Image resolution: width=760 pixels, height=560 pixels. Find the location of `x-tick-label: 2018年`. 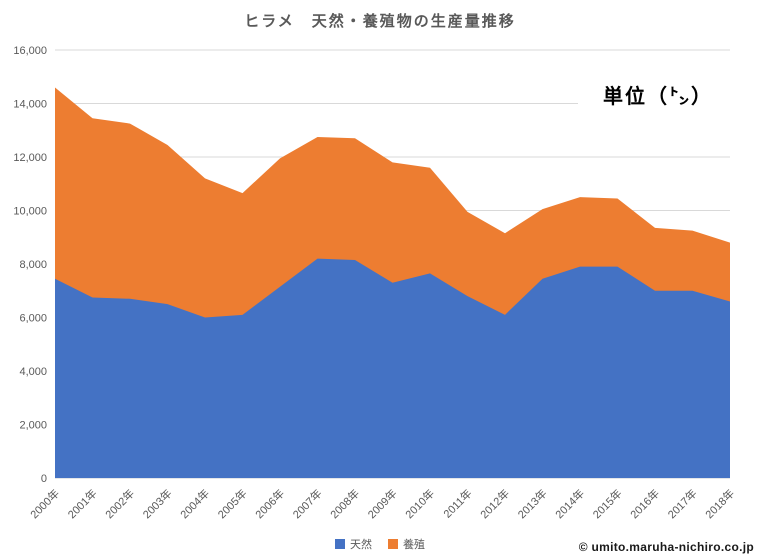

x-tick-label: 2018年 is located at coordinates (719, 503).